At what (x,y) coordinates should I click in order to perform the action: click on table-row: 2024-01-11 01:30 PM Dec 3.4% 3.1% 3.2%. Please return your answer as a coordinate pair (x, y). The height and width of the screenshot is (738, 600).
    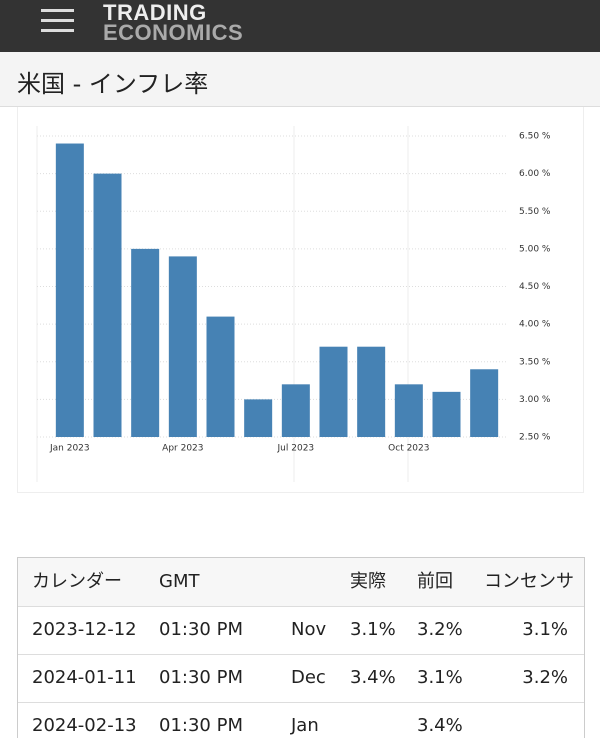
    Looking at the image, I should click on (301, 678).